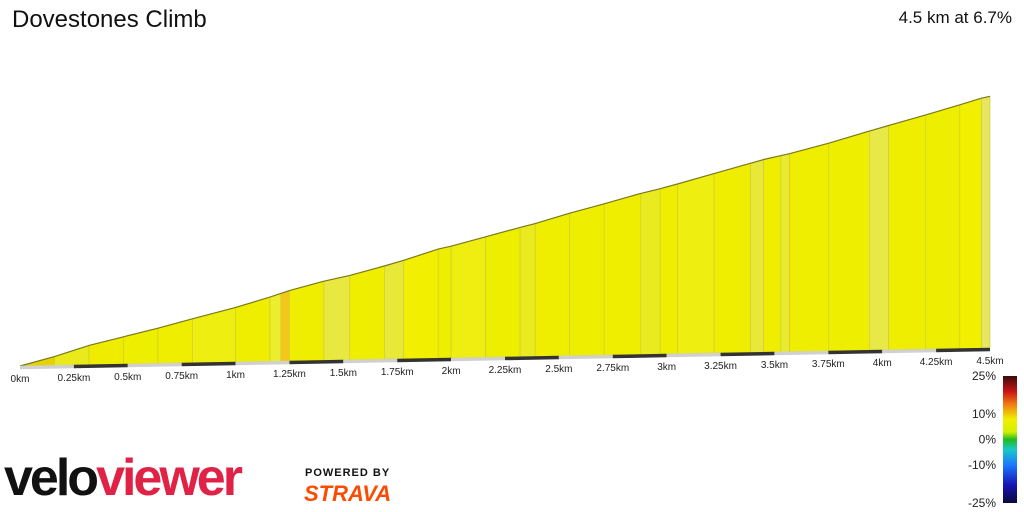 This screenshot has height=512, width=1024. Describe the element at coordinates (666, 367) in the screenshot. I see `km-tick-label: 3km` at that location.